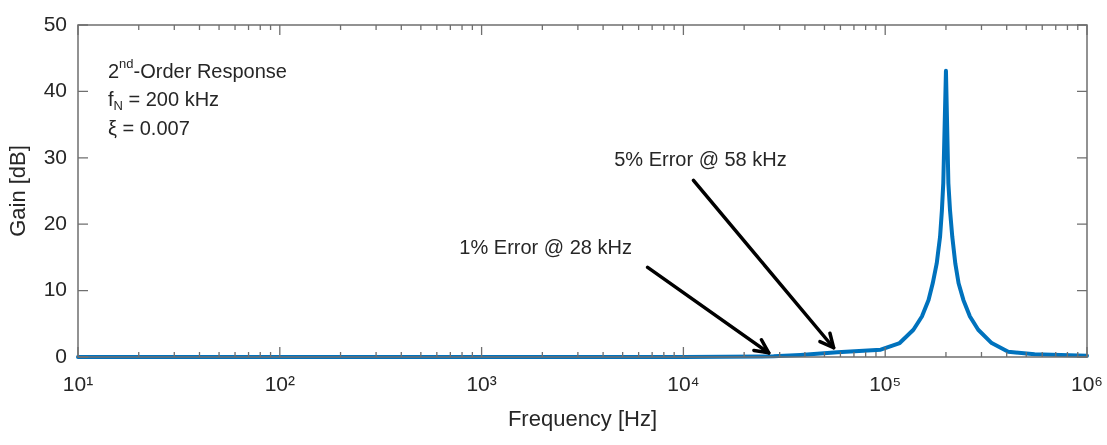 The height and width of the screenshot is (445, 1107). I want to click on x-tick-label: 10⁴, so click(683, 384).